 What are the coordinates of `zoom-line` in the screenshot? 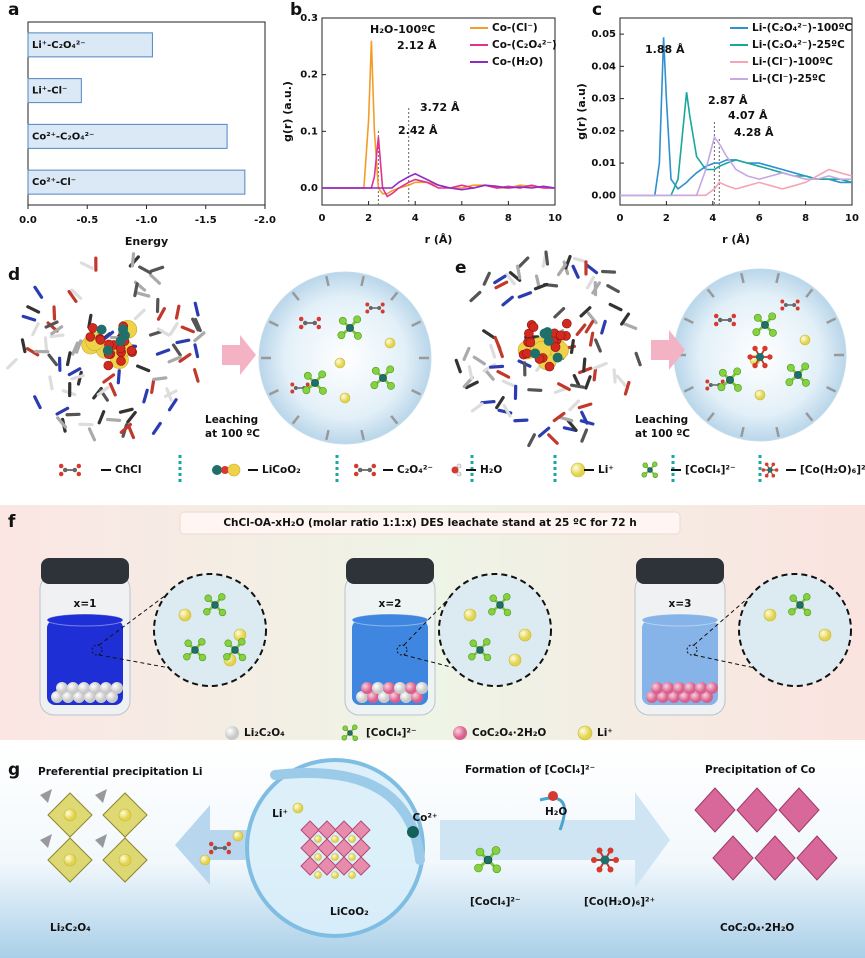 It's located at (429, 618).